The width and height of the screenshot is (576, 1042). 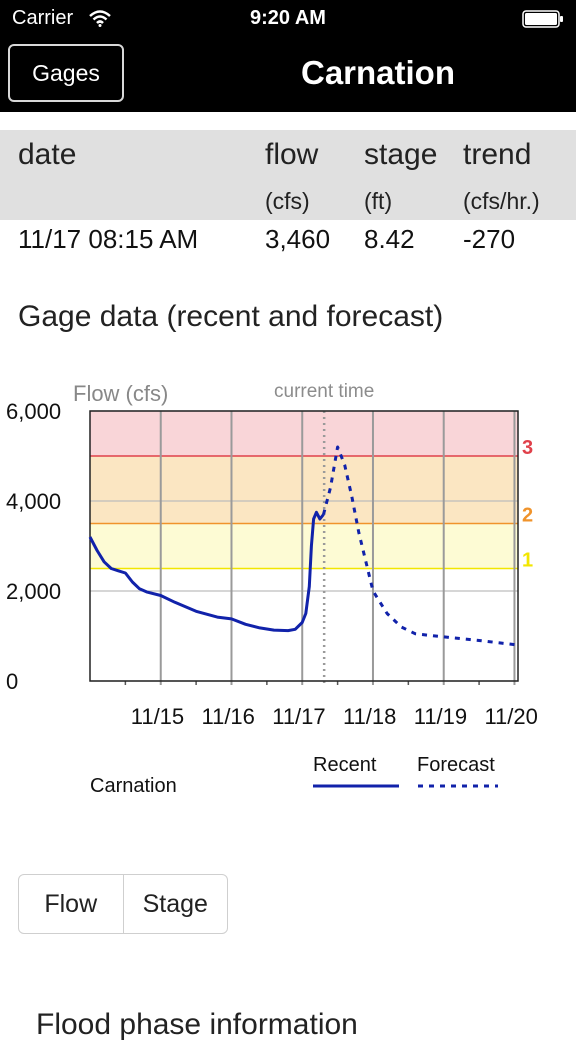 What do you see at coordinates (231, 316) in the screenshot?
I see `section-title: Gage data (recent and forecast)` at bounding box center [231, 316].